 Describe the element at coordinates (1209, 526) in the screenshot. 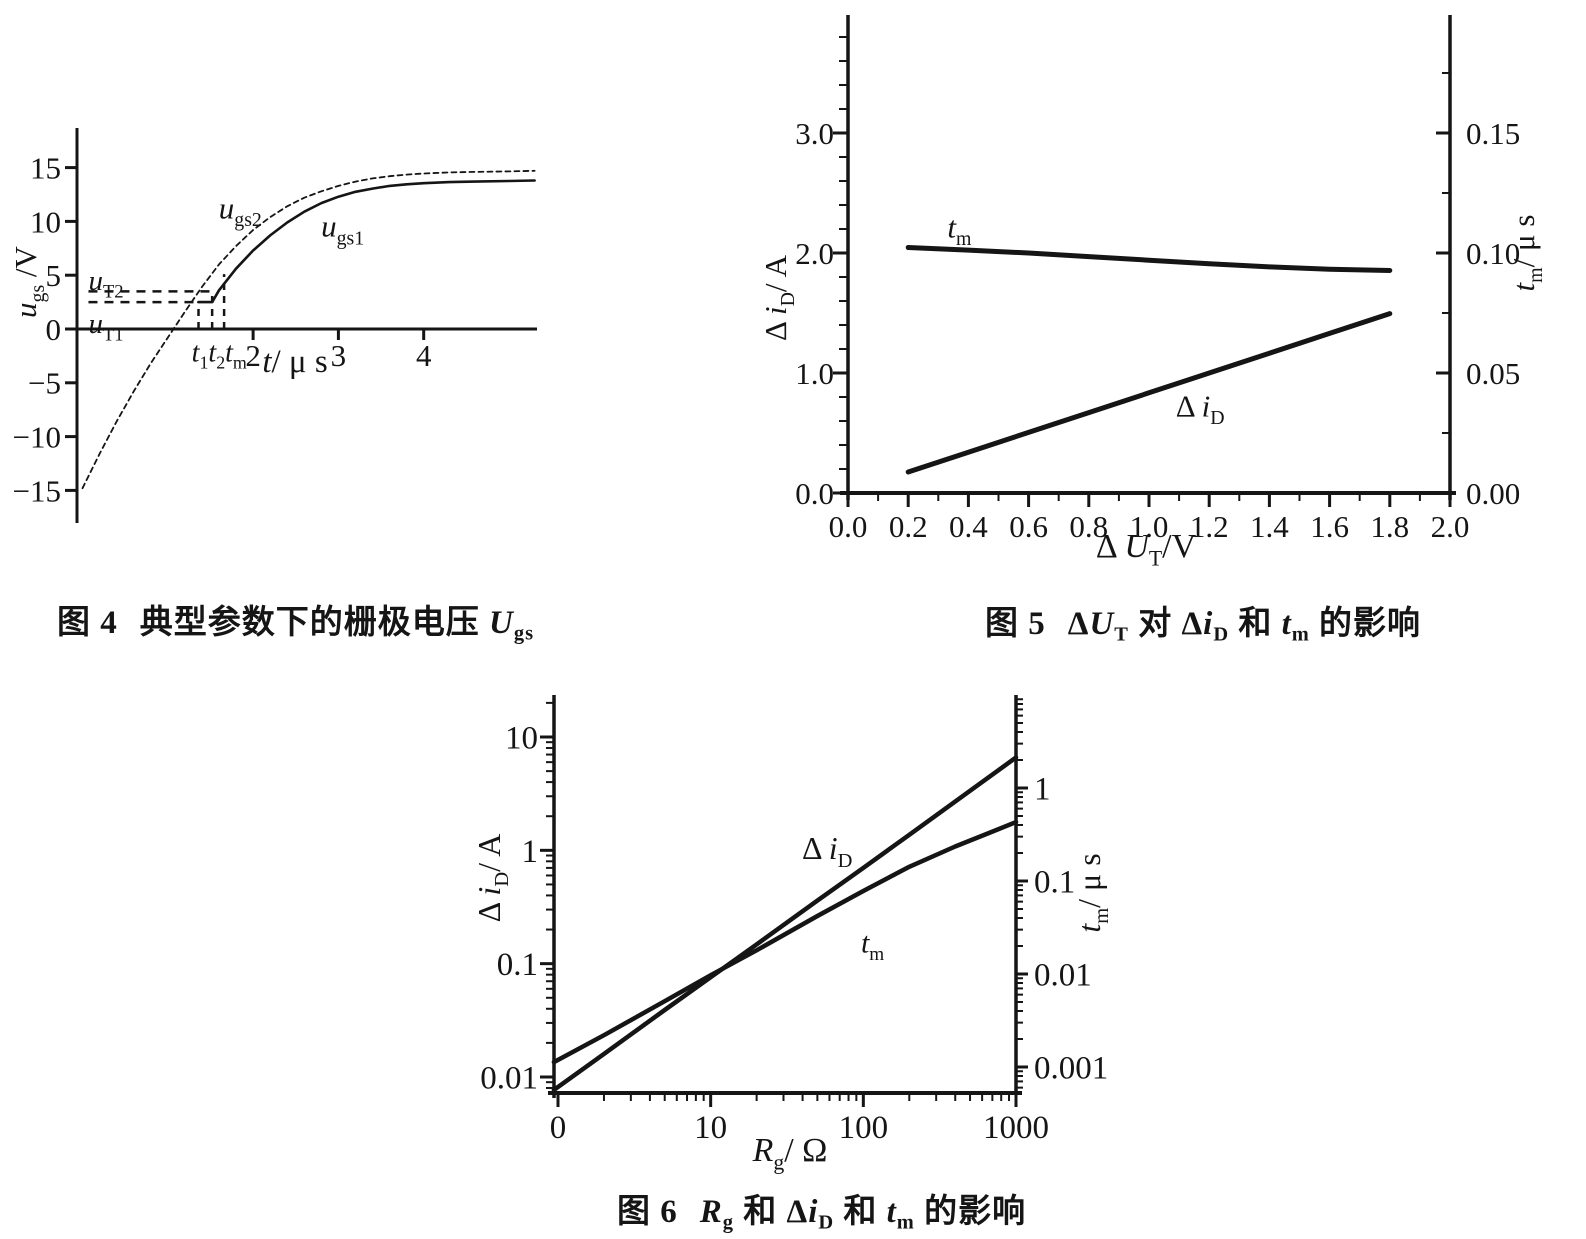

I see `fig5-tick-label: 1.2` at that location.